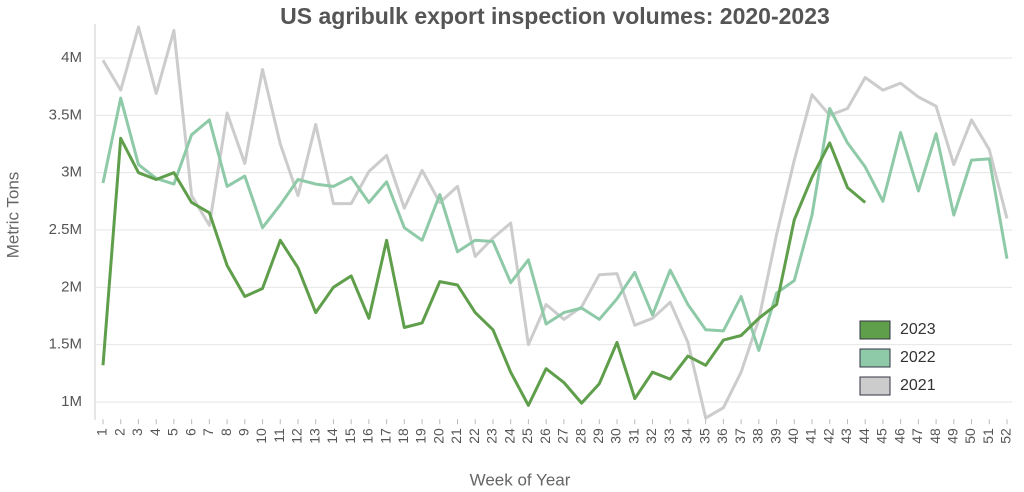 Image resolution: width=1024 pixels, height=492 pixels. What do you see at coordinates (704, 436) in the screenshot?
I see `x-tick-label: 35` at bounding box center [704, 436].